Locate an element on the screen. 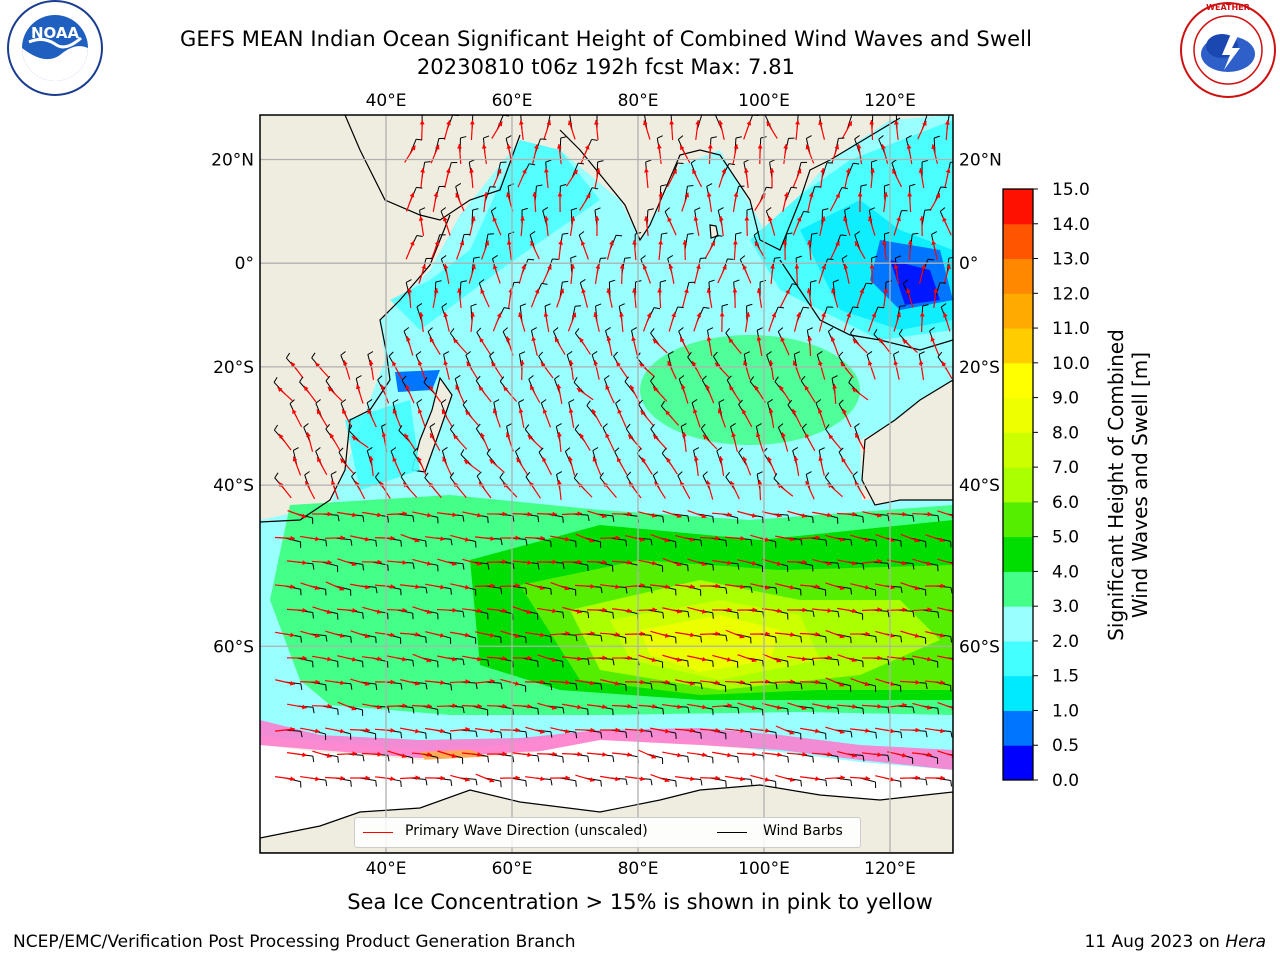 The image size is (1280, 960). svg-text: NOAA is located at coordinates (55, 33).